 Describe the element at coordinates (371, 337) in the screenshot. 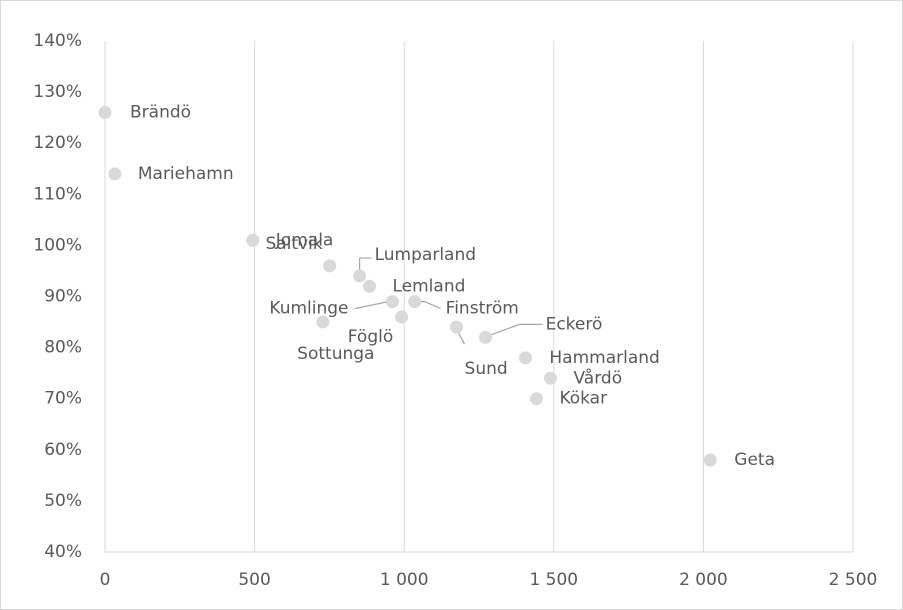

I see `point-label: Föglö` at that location.